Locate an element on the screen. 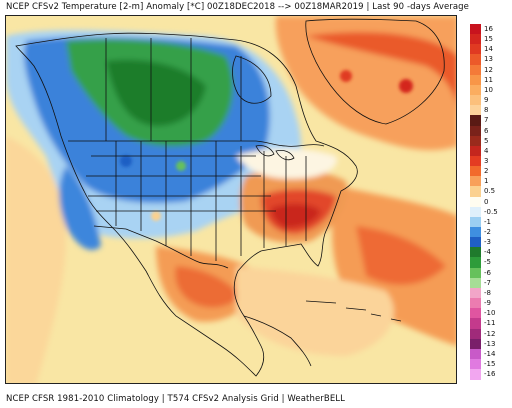 Image resolution: width=512 pixels, height=408 pixels. legend-label: -16 is located at coordinates (490, 374).